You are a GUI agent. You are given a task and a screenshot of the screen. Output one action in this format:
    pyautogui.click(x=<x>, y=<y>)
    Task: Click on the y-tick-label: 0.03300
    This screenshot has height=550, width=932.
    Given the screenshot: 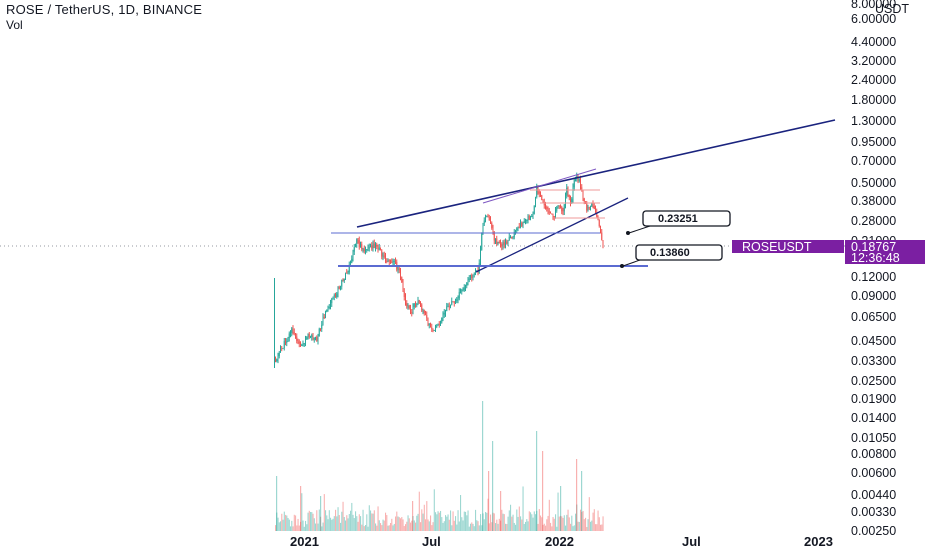 What is the action you would take?
    pyautogui.click(x=873, y=361)
    